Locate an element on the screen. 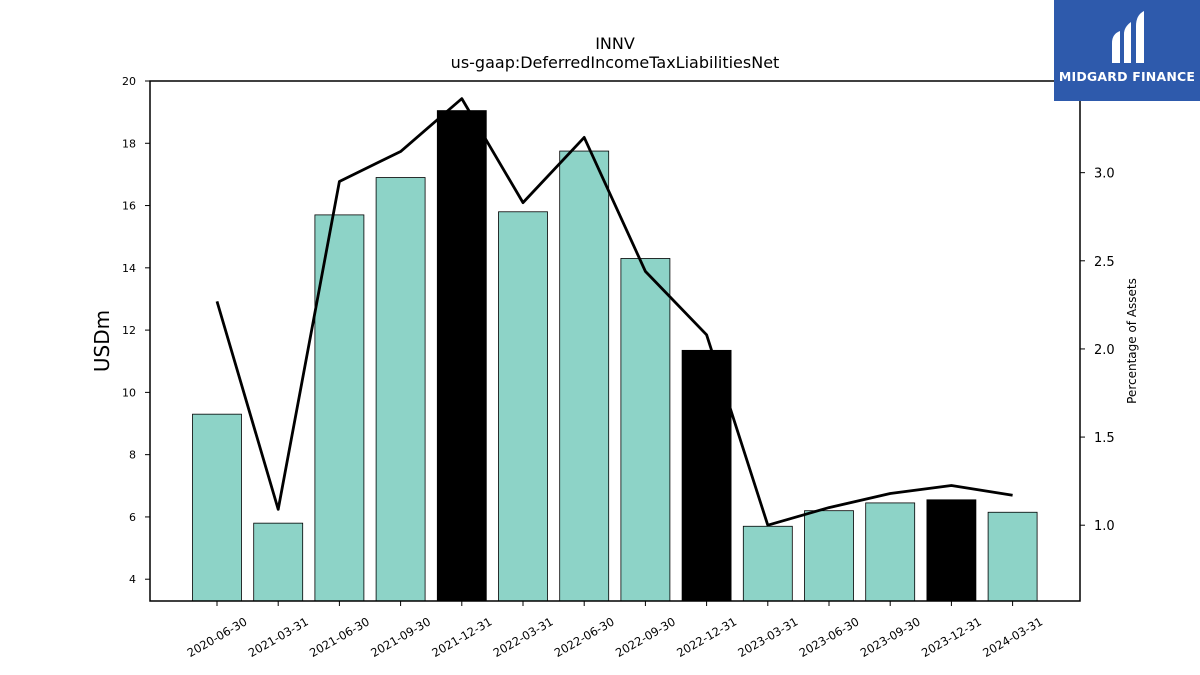 Image resolution: width=1200 pixels, height=675 pixels. y-axis-right: 1.0 1.5 2.0 2.5 3.0 is located at coordinates (1097, 350).